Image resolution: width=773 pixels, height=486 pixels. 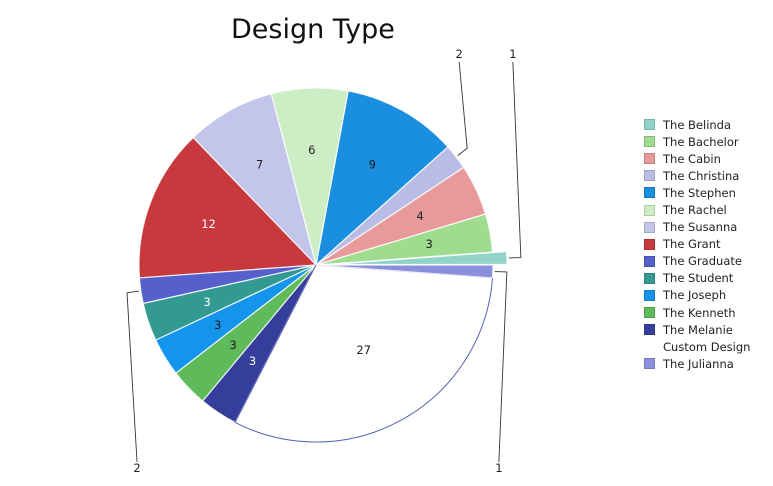 What do you see at coordinates (702, 261) in the screenshot?
I see `legend-label: The Graduate` at bounding box center [702, 261].